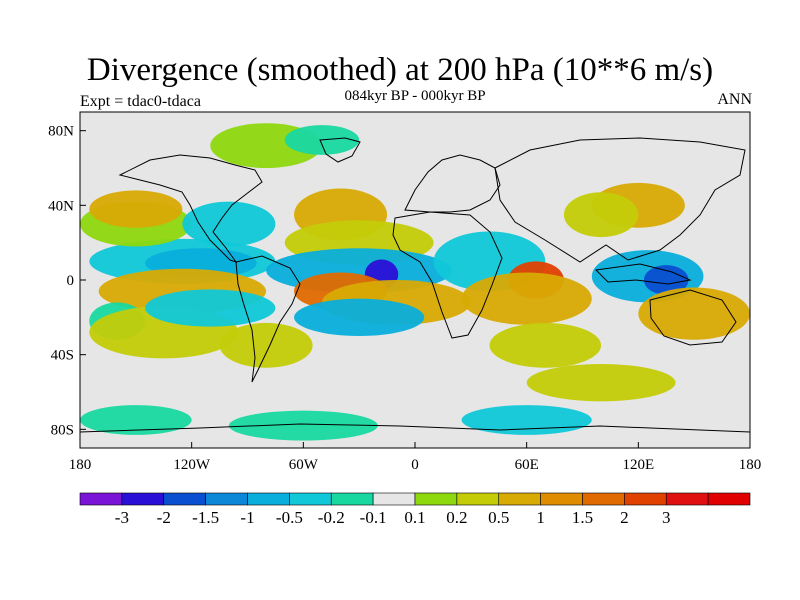  I want to click on lon-tick-label: 0, so click(415, 465).